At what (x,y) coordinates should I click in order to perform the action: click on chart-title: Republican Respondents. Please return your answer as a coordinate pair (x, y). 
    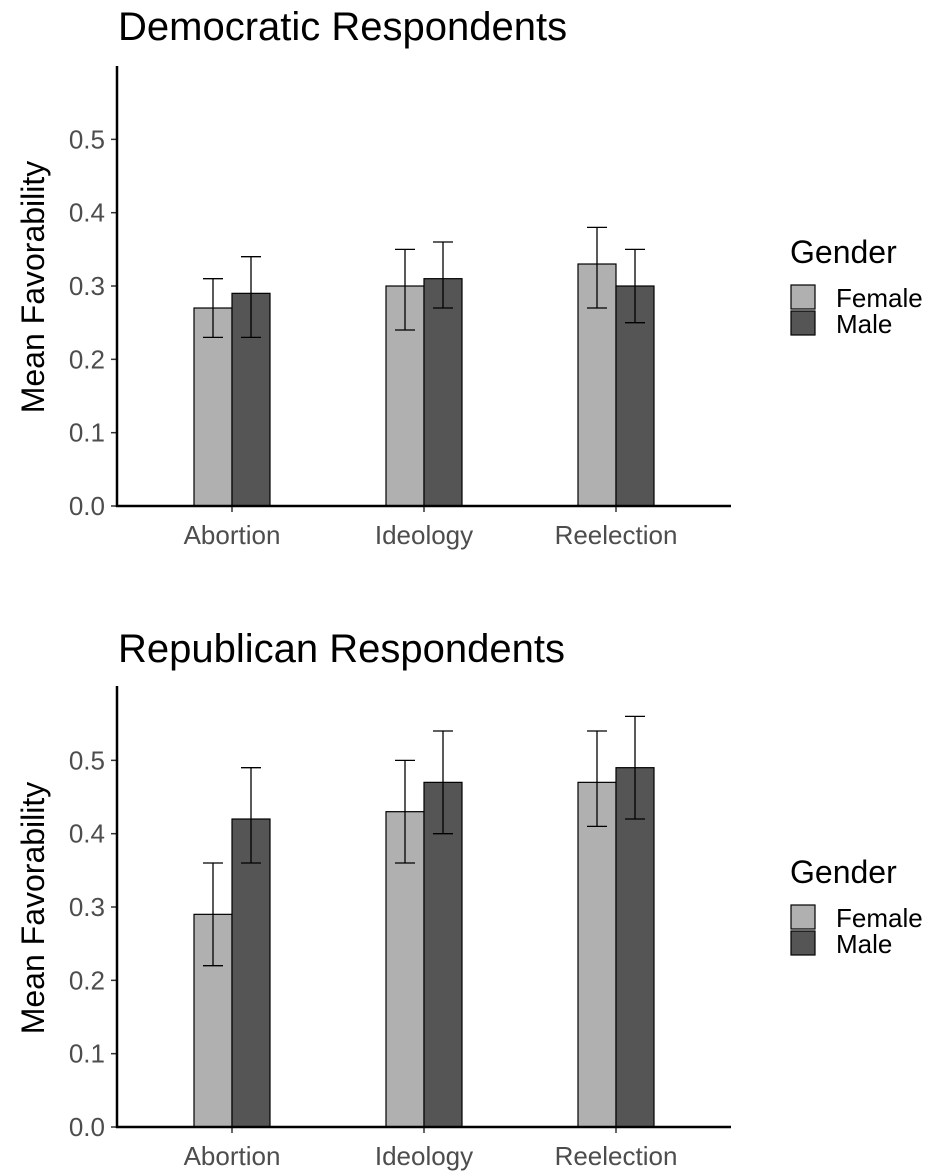
    Looking at the image, I should click on (341, 649).